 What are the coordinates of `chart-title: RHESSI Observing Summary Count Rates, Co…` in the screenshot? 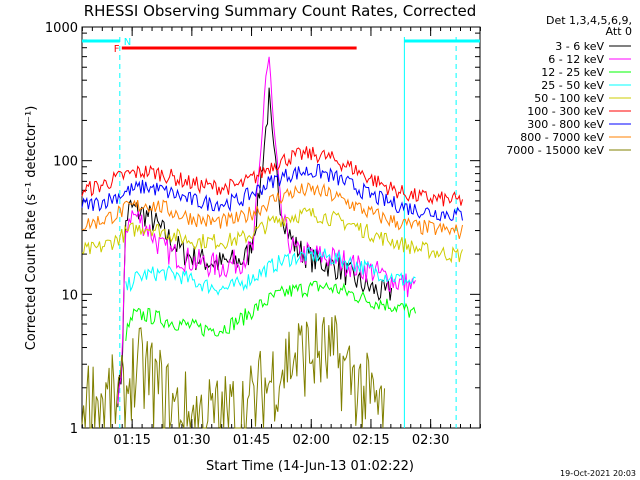 It's located at (280, 11).